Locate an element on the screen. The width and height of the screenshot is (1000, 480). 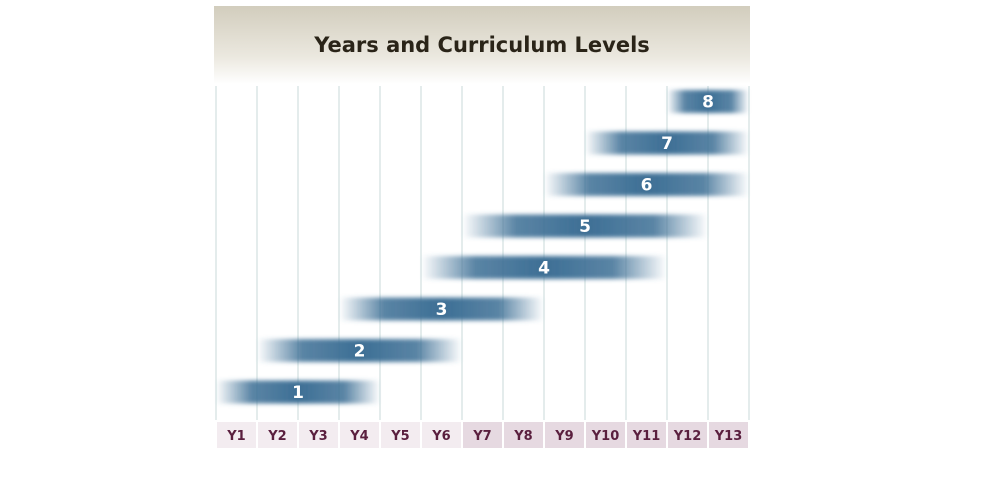
year-label-y5: Y5 is located at coordinates (399, 436).